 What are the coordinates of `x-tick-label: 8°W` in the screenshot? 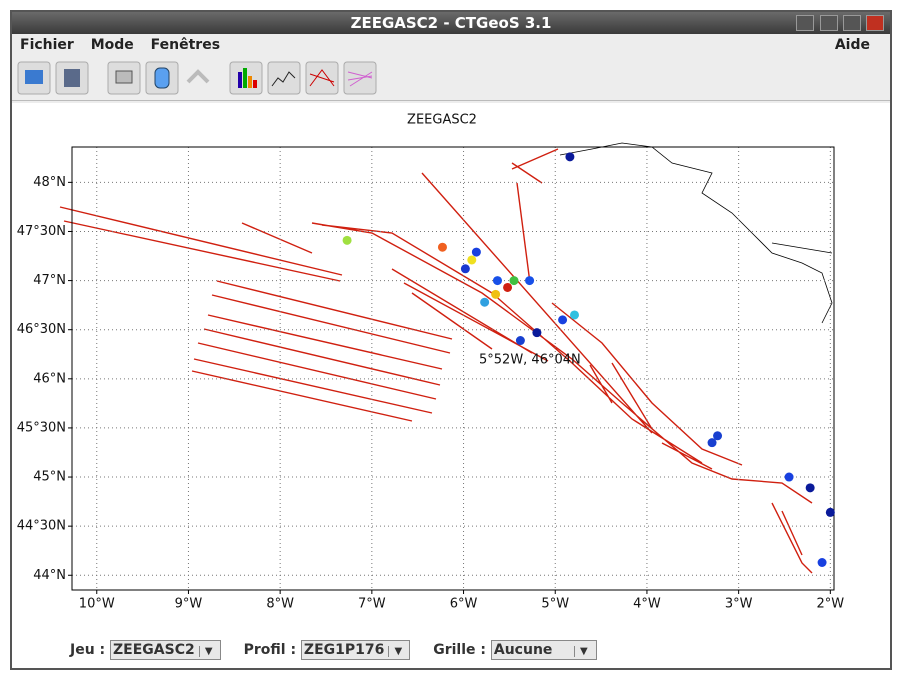 It's located at (280, 604).